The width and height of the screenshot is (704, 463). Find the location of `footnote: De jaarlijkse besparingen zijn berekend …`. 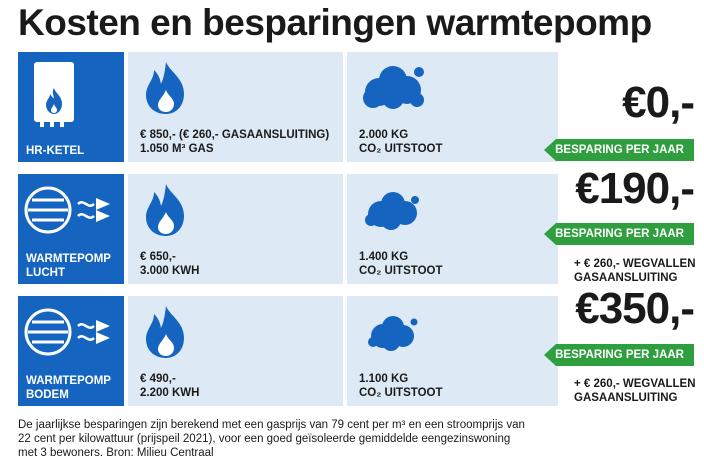

footnote: De jaarlijkse besparingen zijn berekend … is located at coordinates (271, 439).